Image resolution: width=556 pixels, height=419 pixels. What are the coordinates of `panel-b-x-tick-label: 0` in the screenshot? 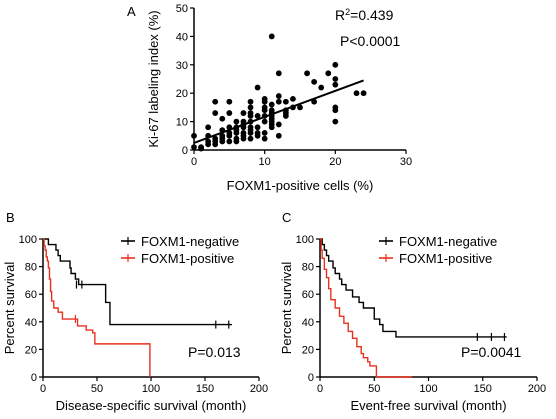 It's located at (43, 389).